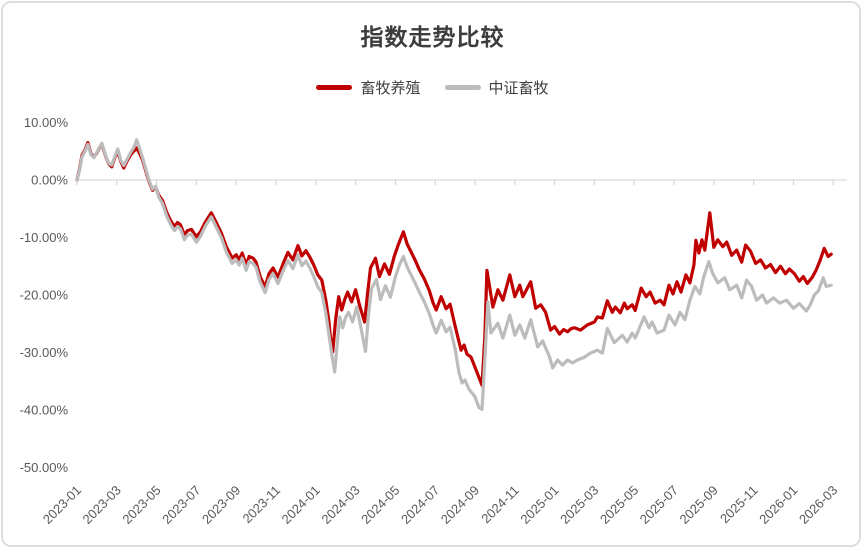  I want to click on x-axis-label: 2025-05, so click(619, 505).